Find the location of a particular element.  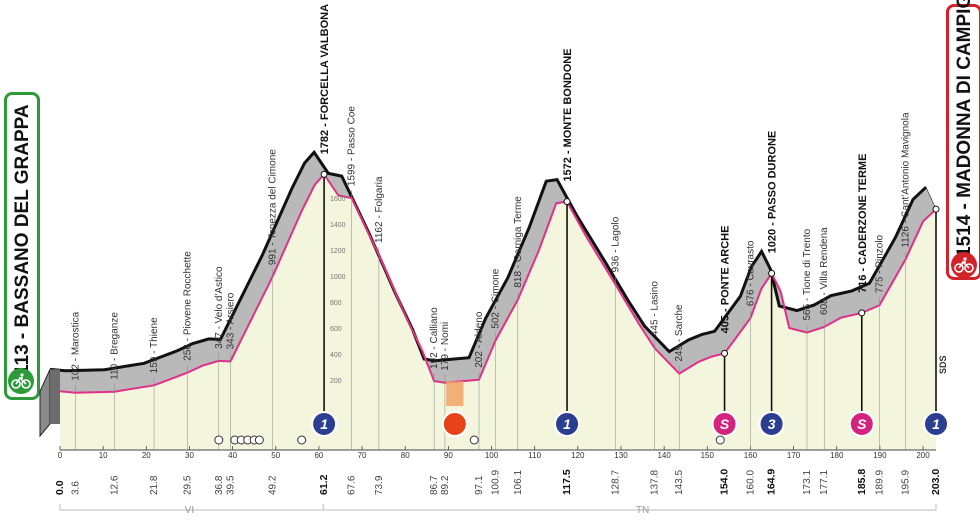

altitude-tick-label: 600 is located at coordinates (336, 329).